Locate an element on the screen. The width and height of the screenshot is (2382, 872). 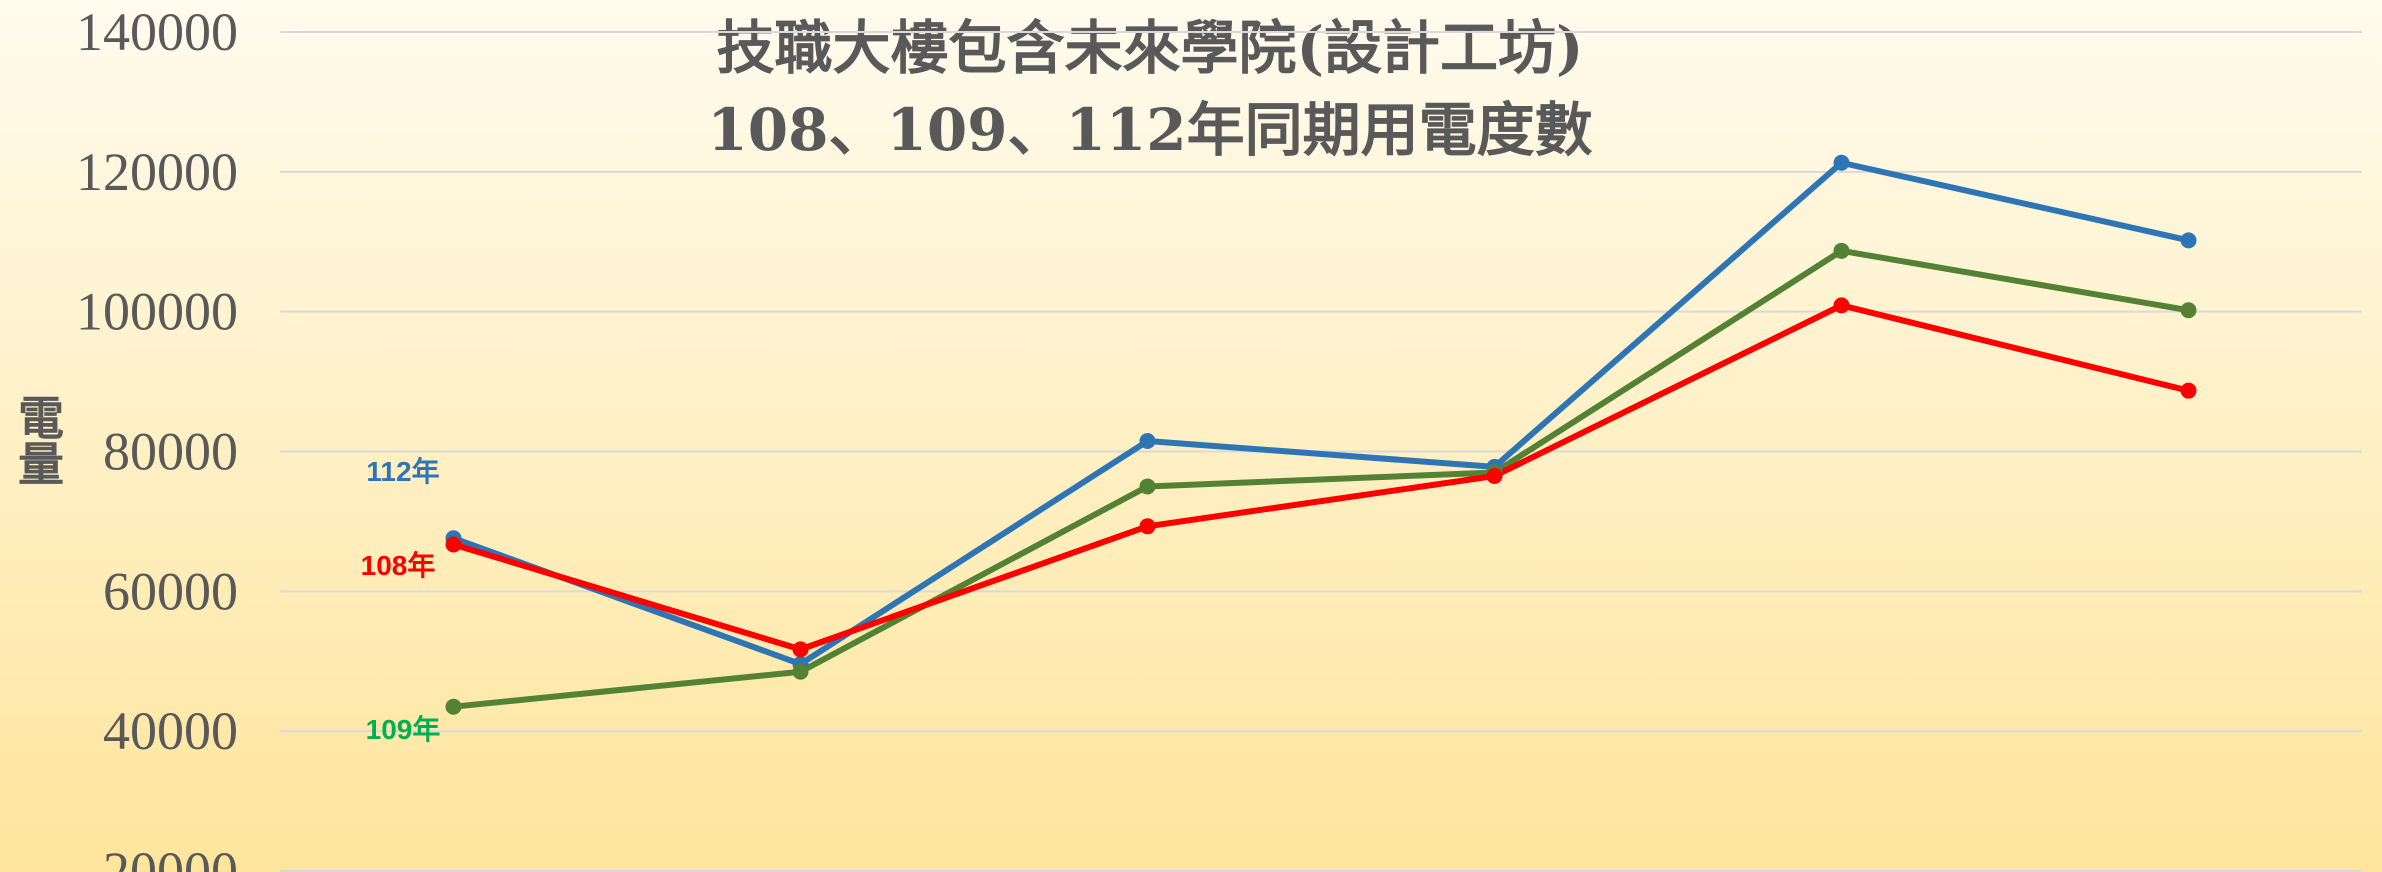
y-tick-label: 120000 is located at coordinates (157, 172).